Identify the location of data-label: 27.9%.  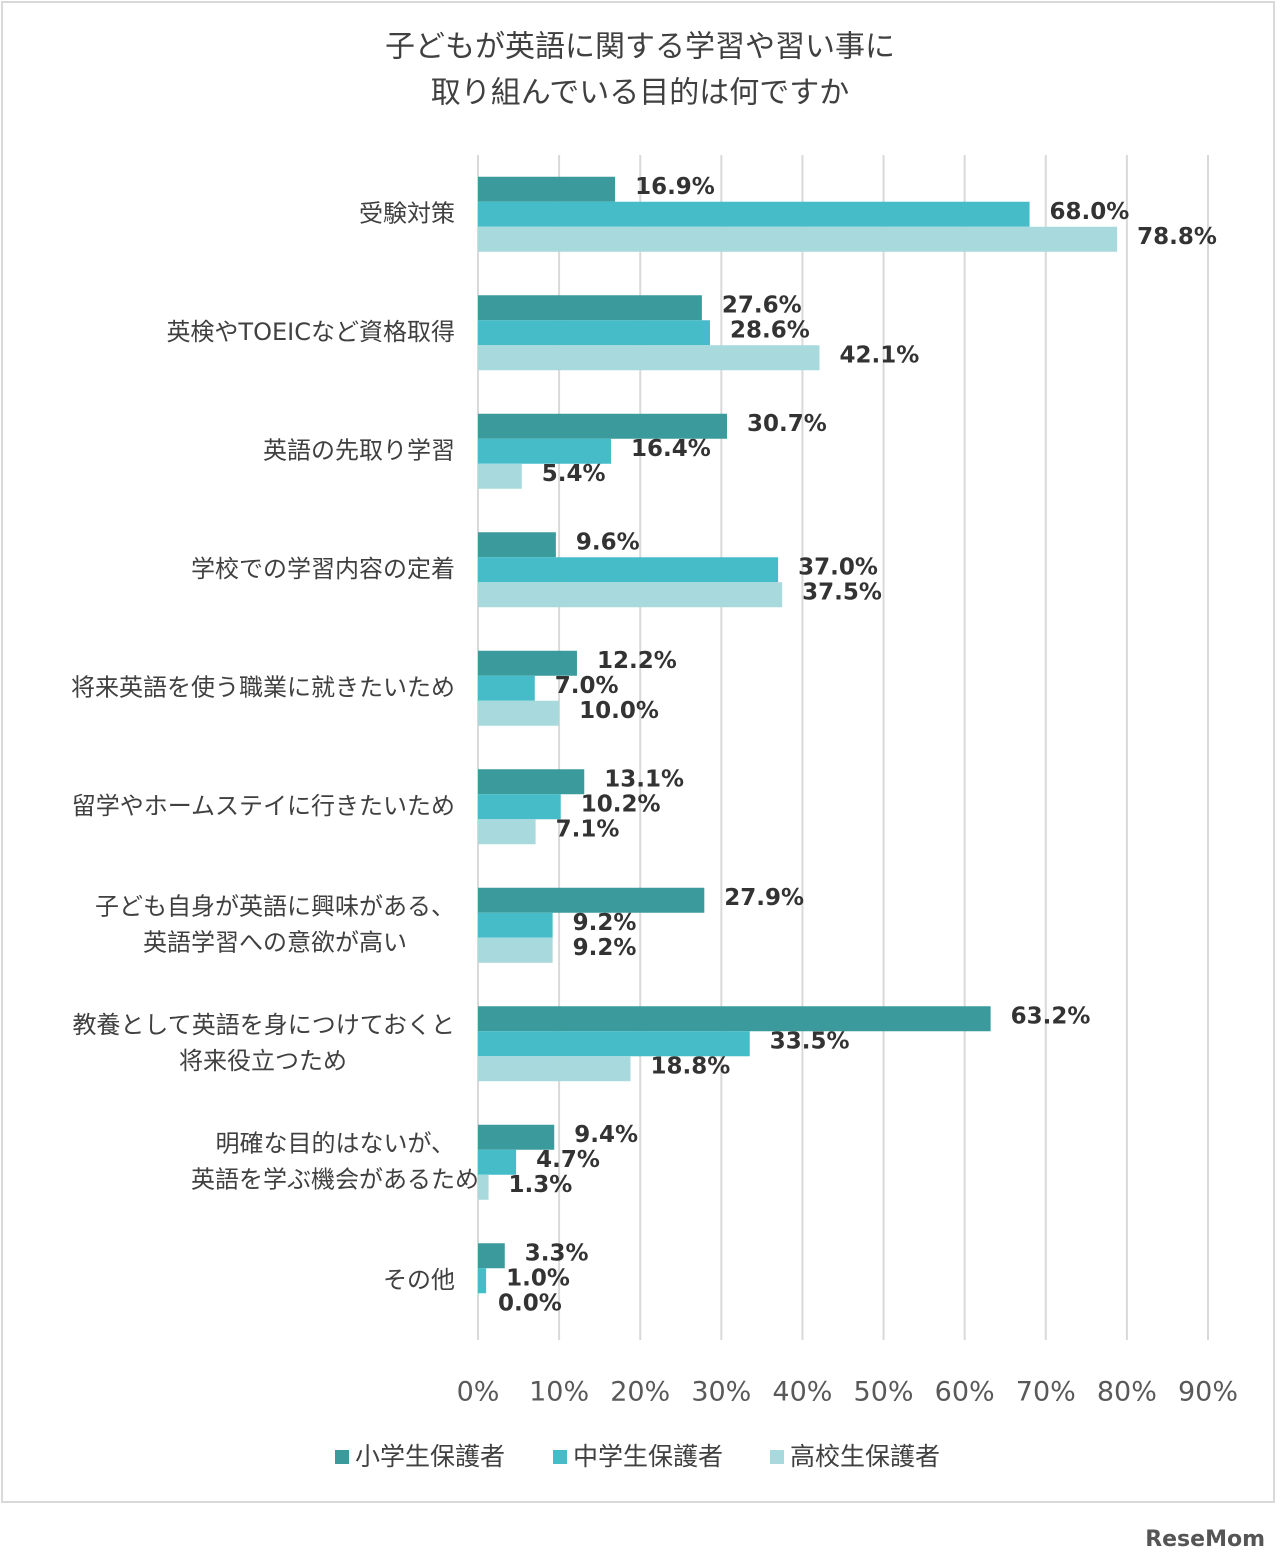
(764, 898).